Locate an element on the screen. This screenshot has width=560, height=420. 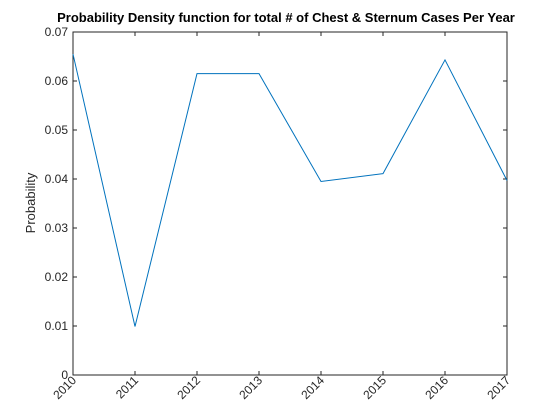
x-tick-label: 2014 is located at coordinates (312, 387).